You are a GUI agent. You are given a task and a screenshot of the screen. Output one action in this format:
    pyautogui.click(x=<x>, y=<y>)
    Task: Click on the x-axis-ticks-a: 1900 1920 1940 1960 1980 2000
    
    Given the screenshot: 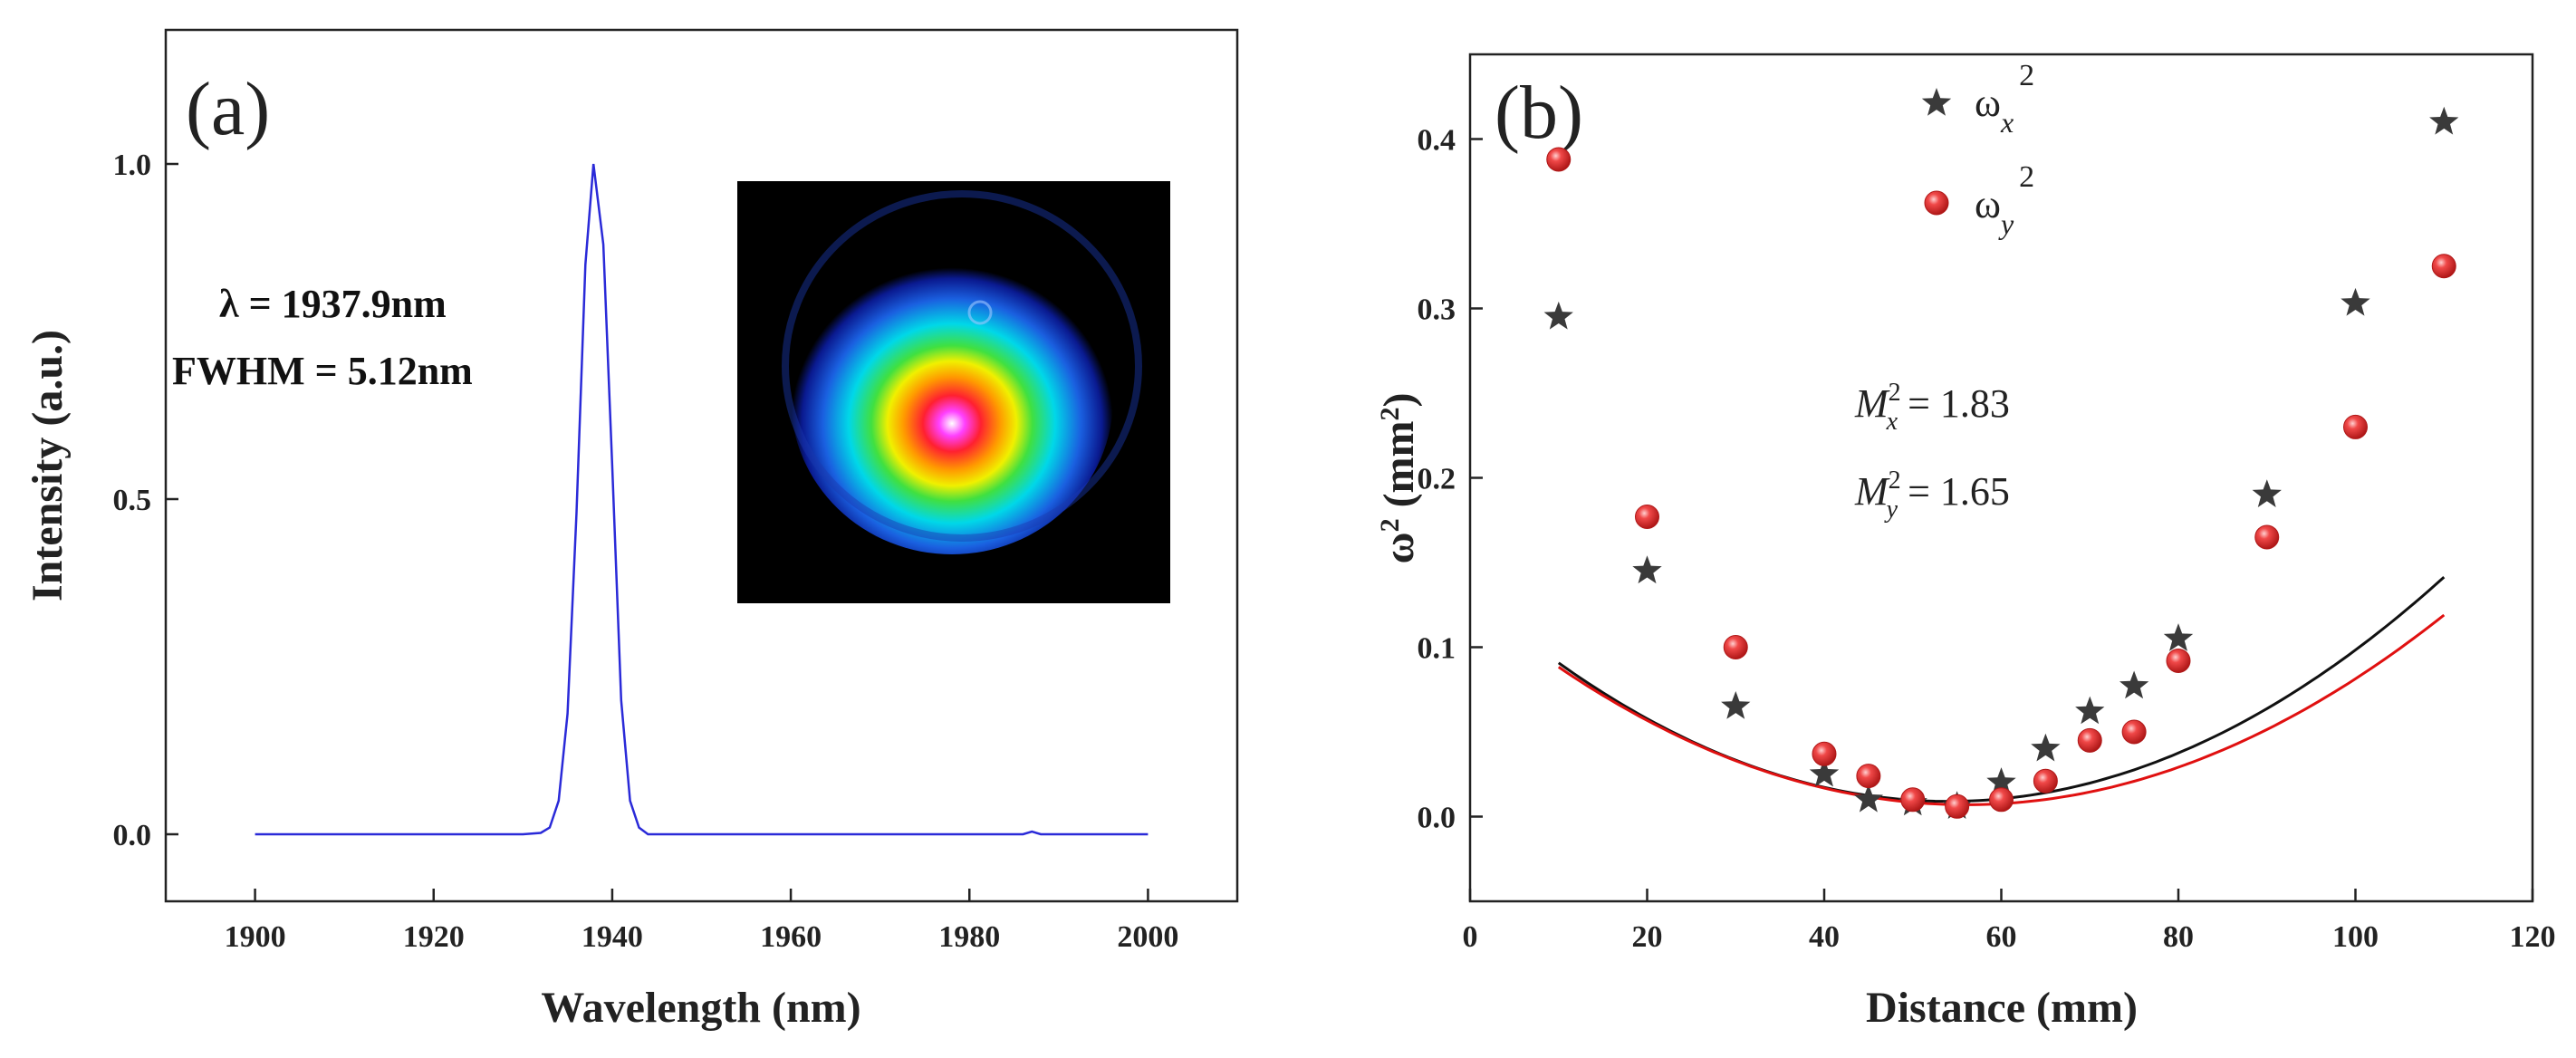 What is the action you would take?
    pyautogui.click(x=701, y=922)
    